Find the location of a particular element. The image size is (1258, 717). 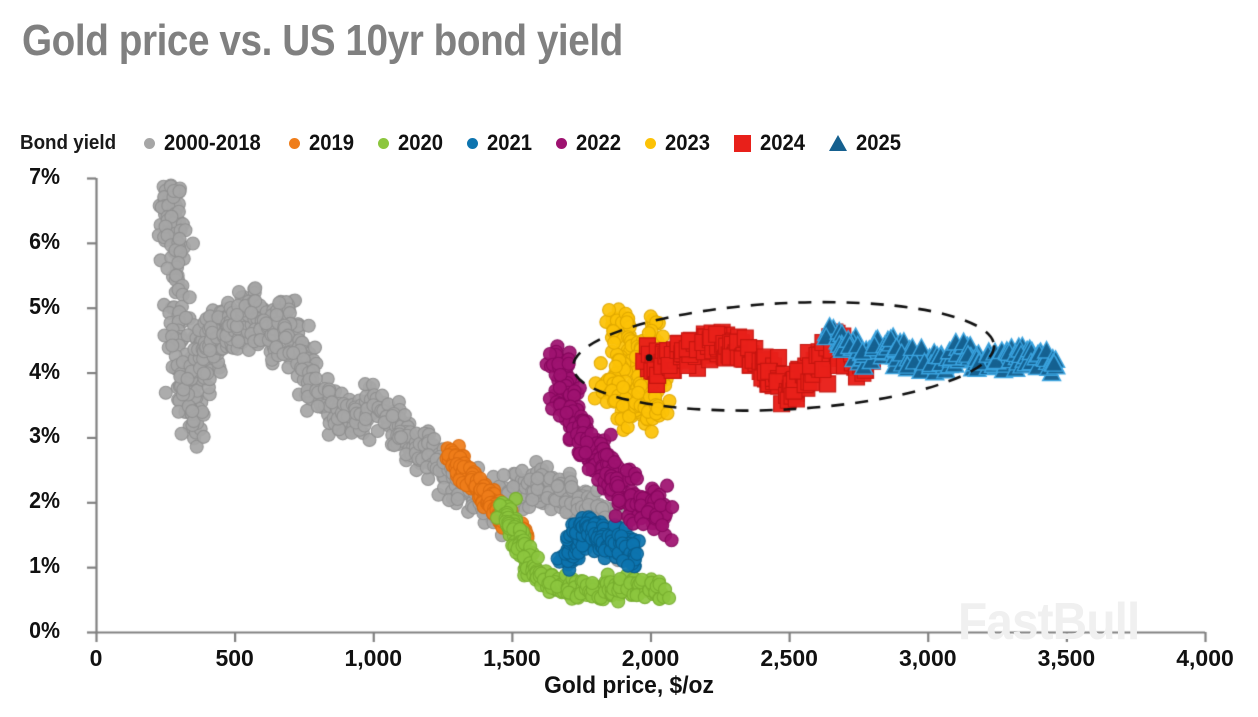

x-tick-label: 1,000 is located at coordinates (373, 658).